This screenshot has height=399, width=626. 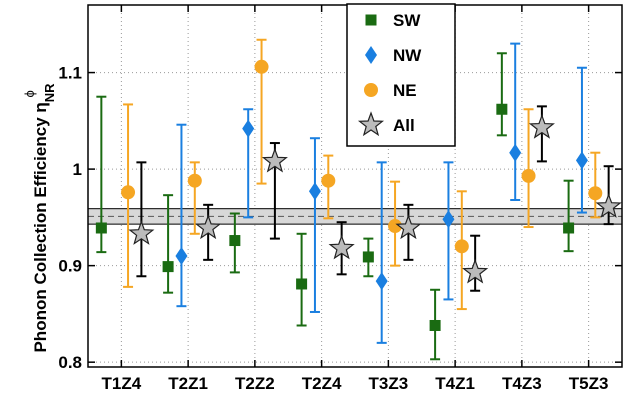 What do you see at coordinates (40, 227) in the screenshot?
I see `y-axis-label-main: Phonon Collection Efficiency η` at bounding box center [40, 227].